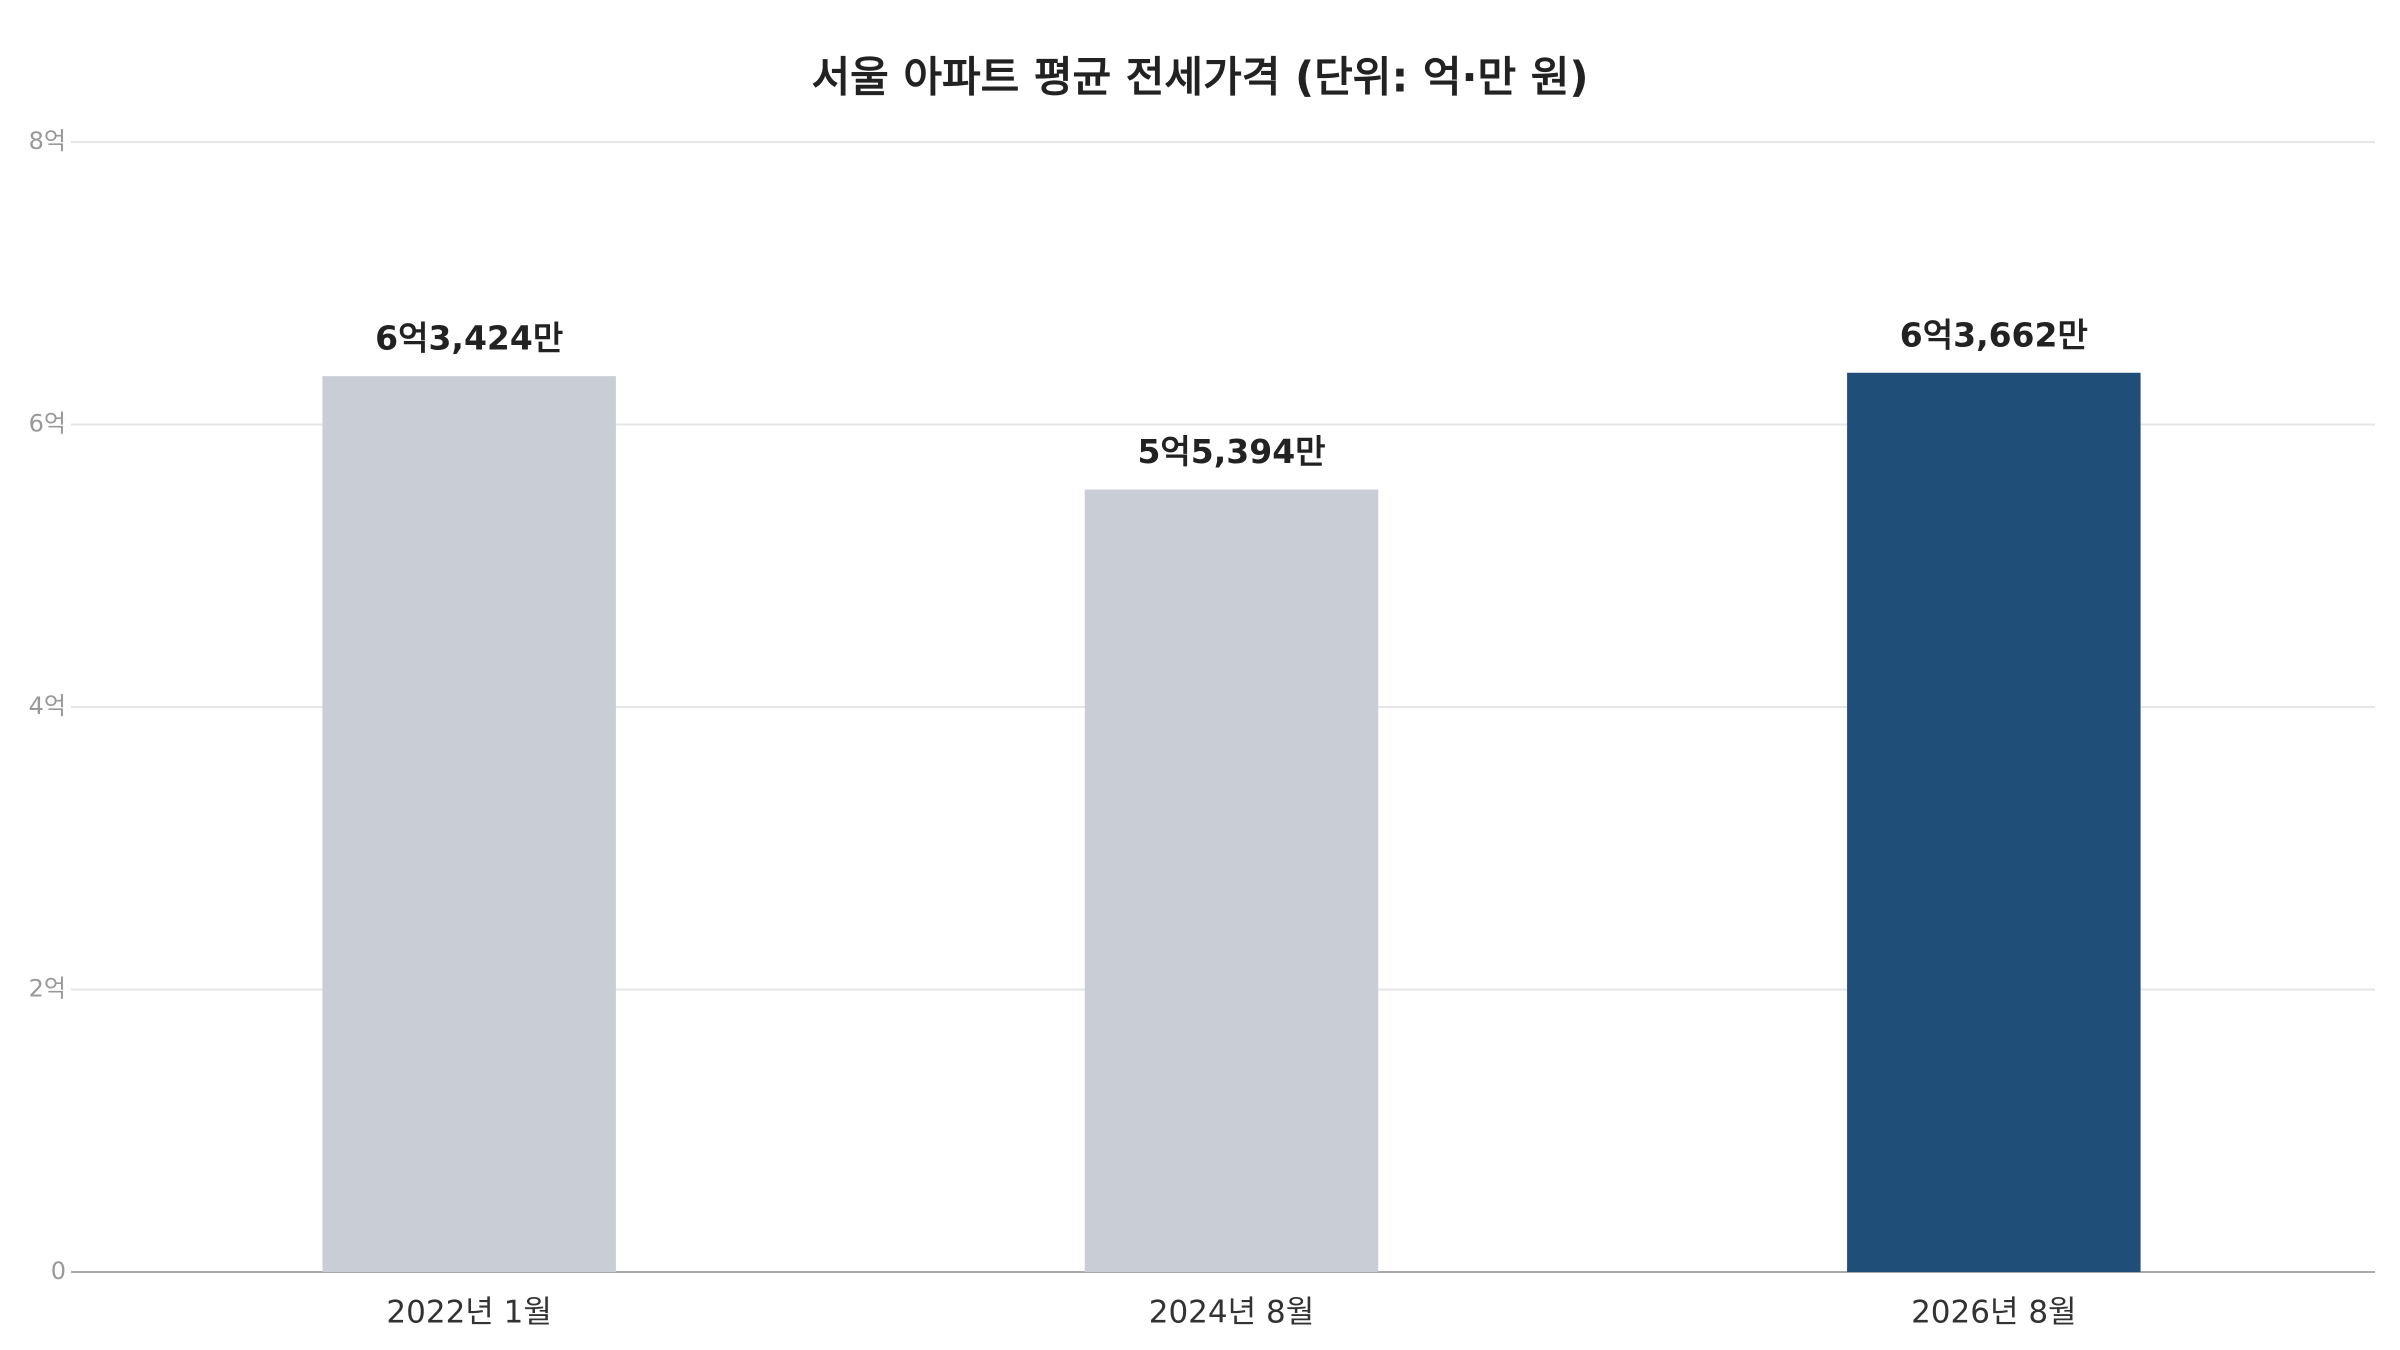  I want to click on value-label: 6억3,662만, so click(1994, 334).